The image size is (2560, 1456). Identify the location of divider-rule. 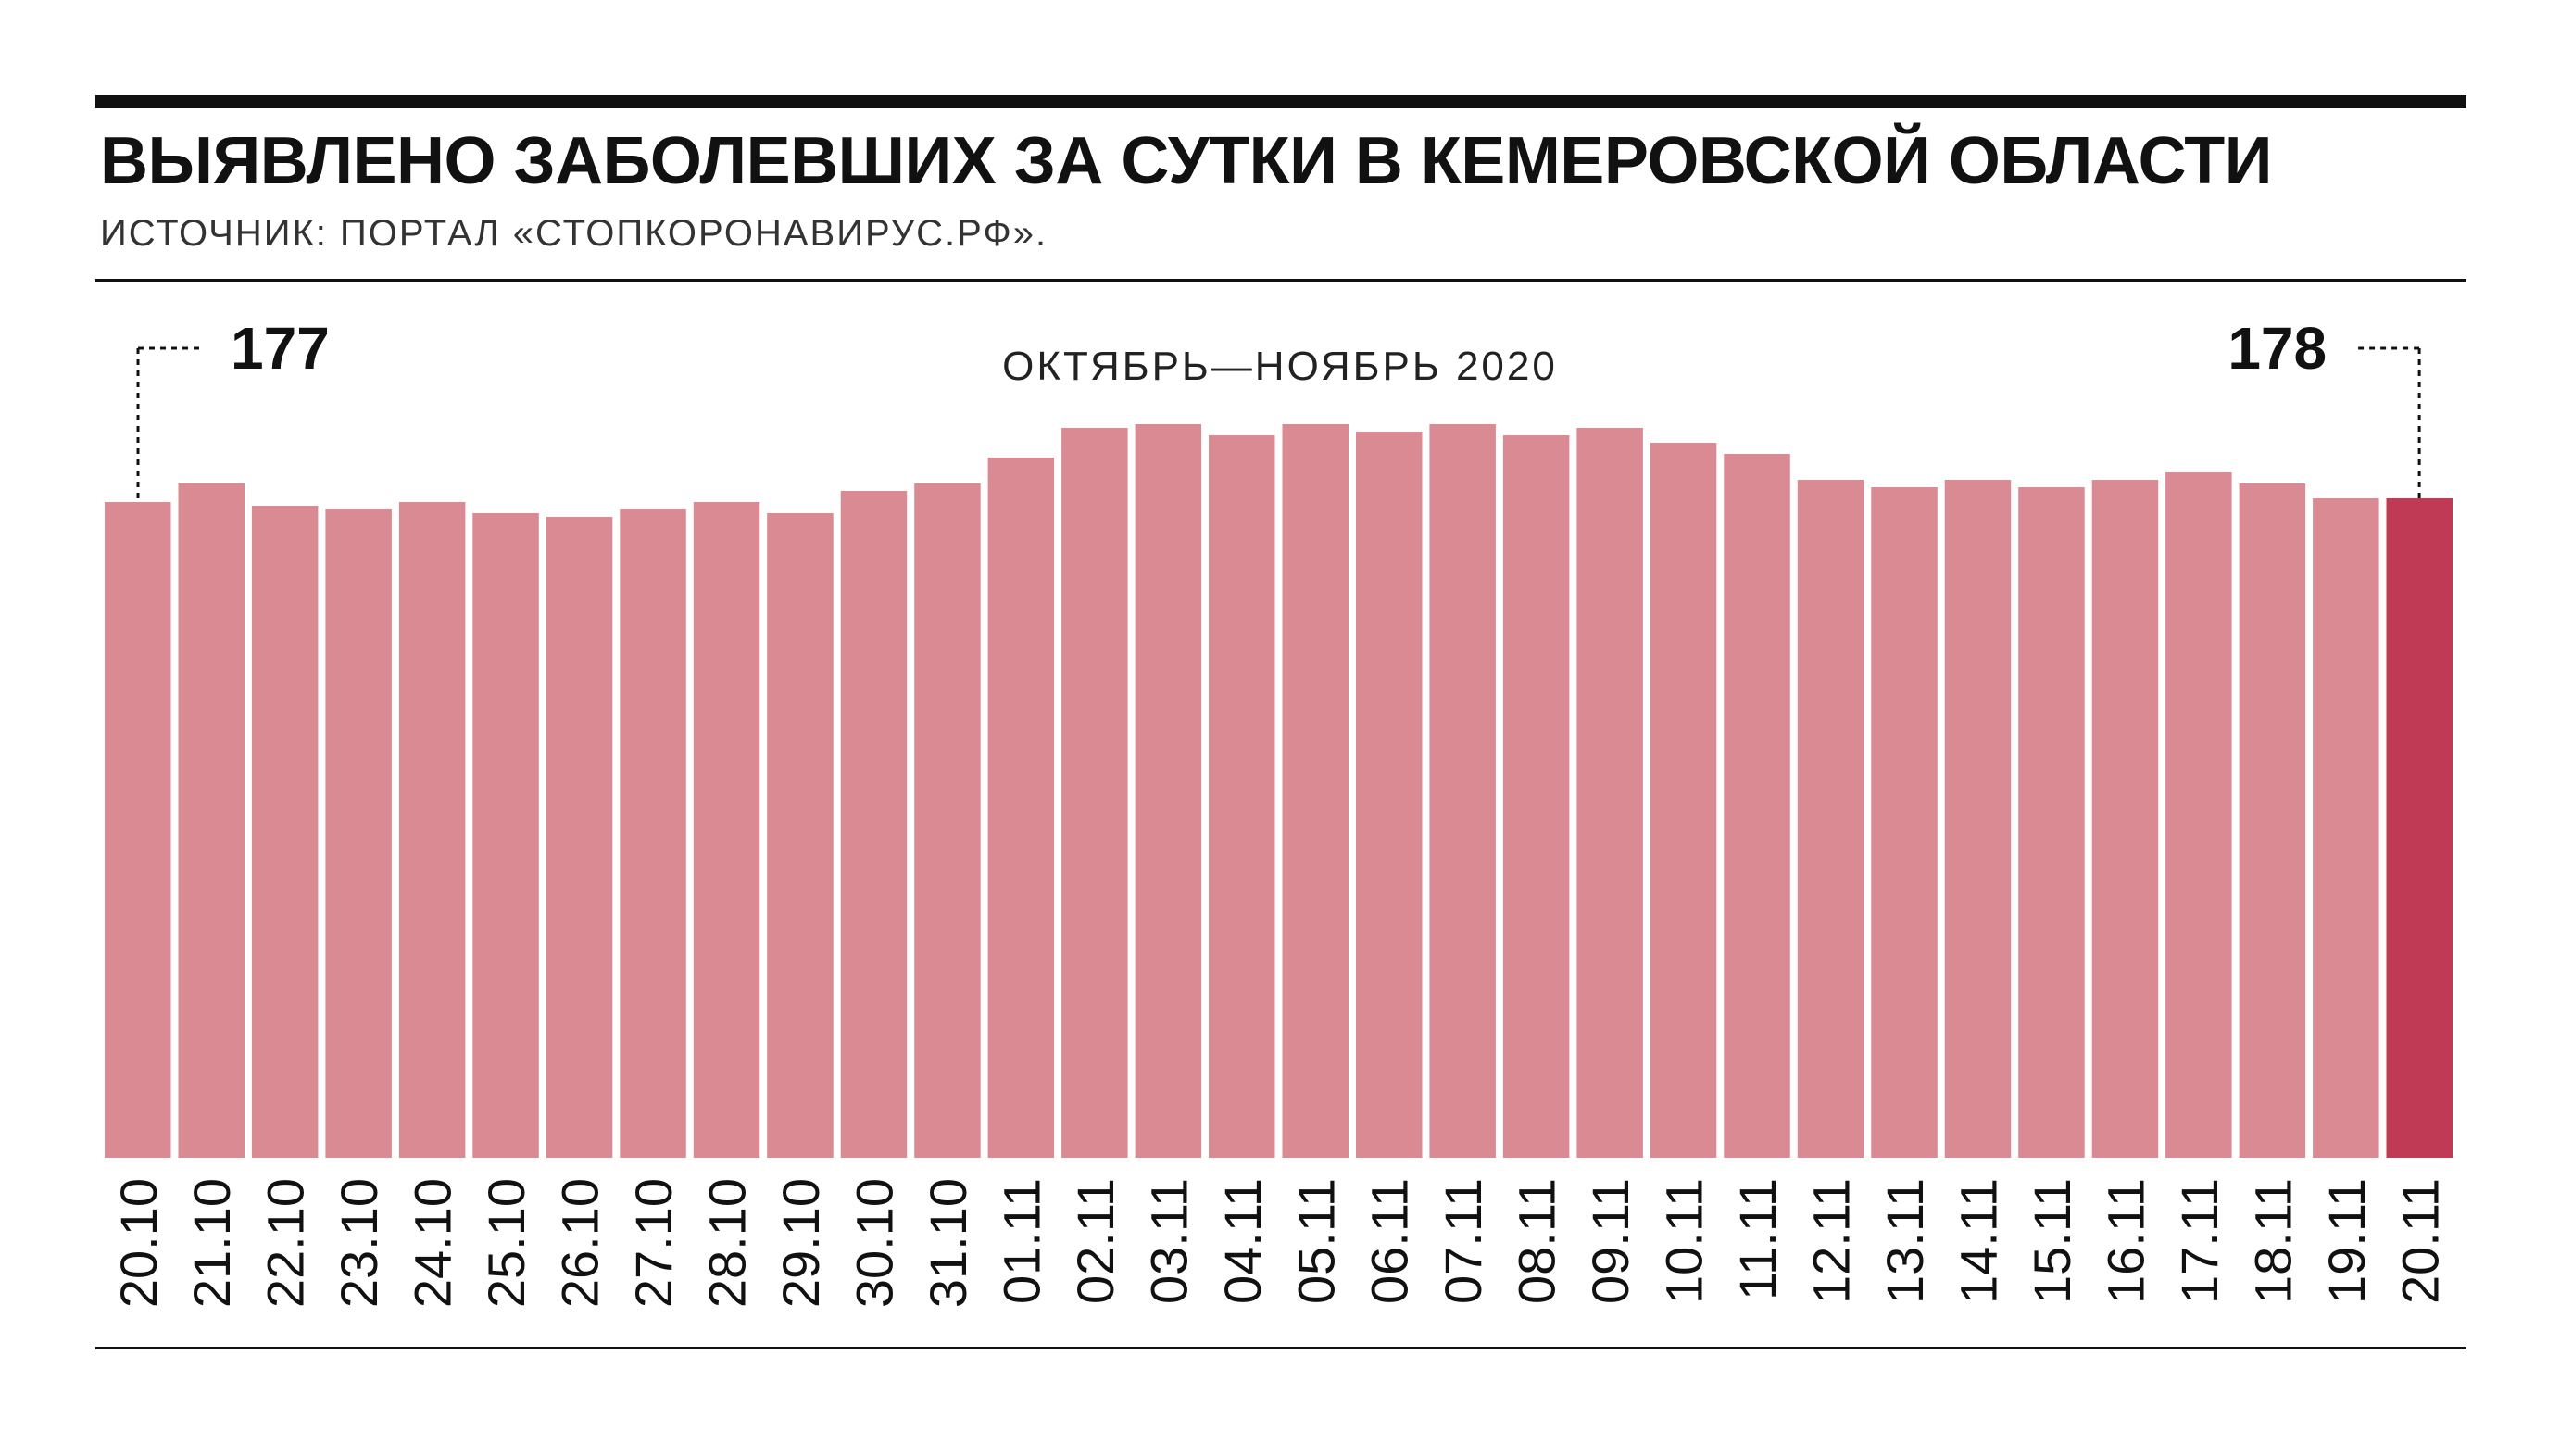
(1280, 280).